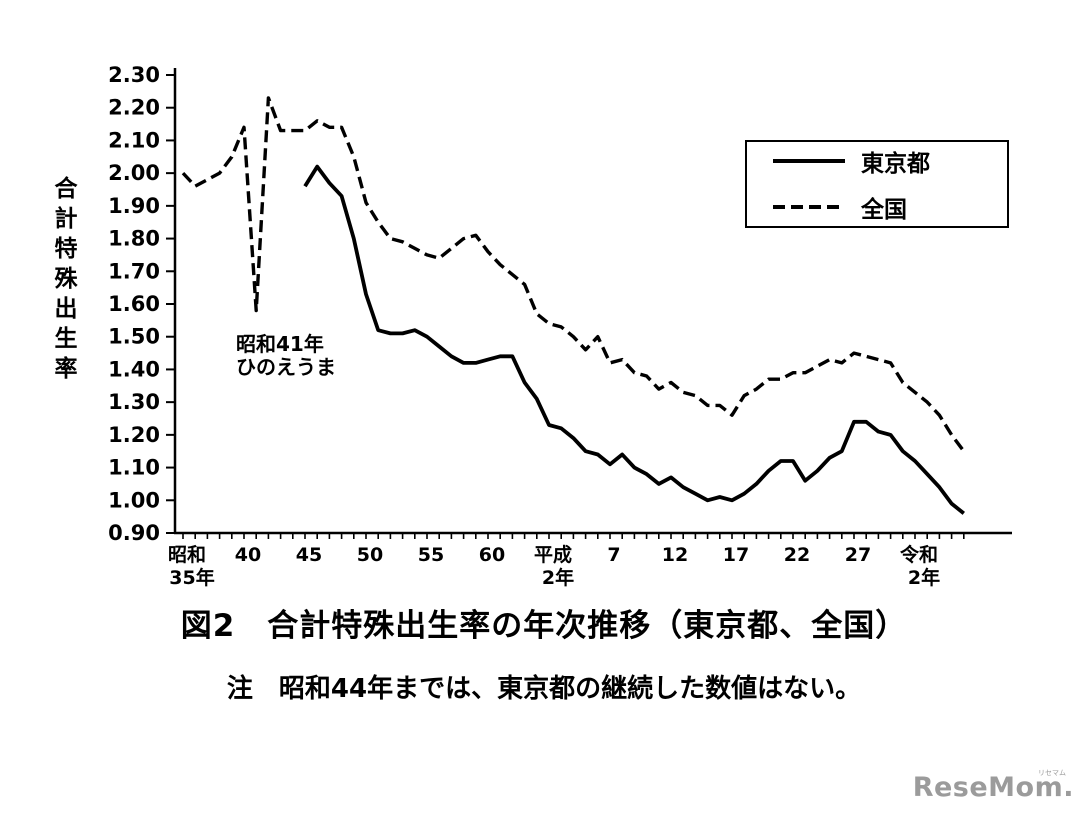 Image resolution: width=1088 pixels, height=815 pixels. What do you see at coordinates (613, 555) in the screenshot?
I see `x-tick-label: 7` at bounding box center [613, 555].